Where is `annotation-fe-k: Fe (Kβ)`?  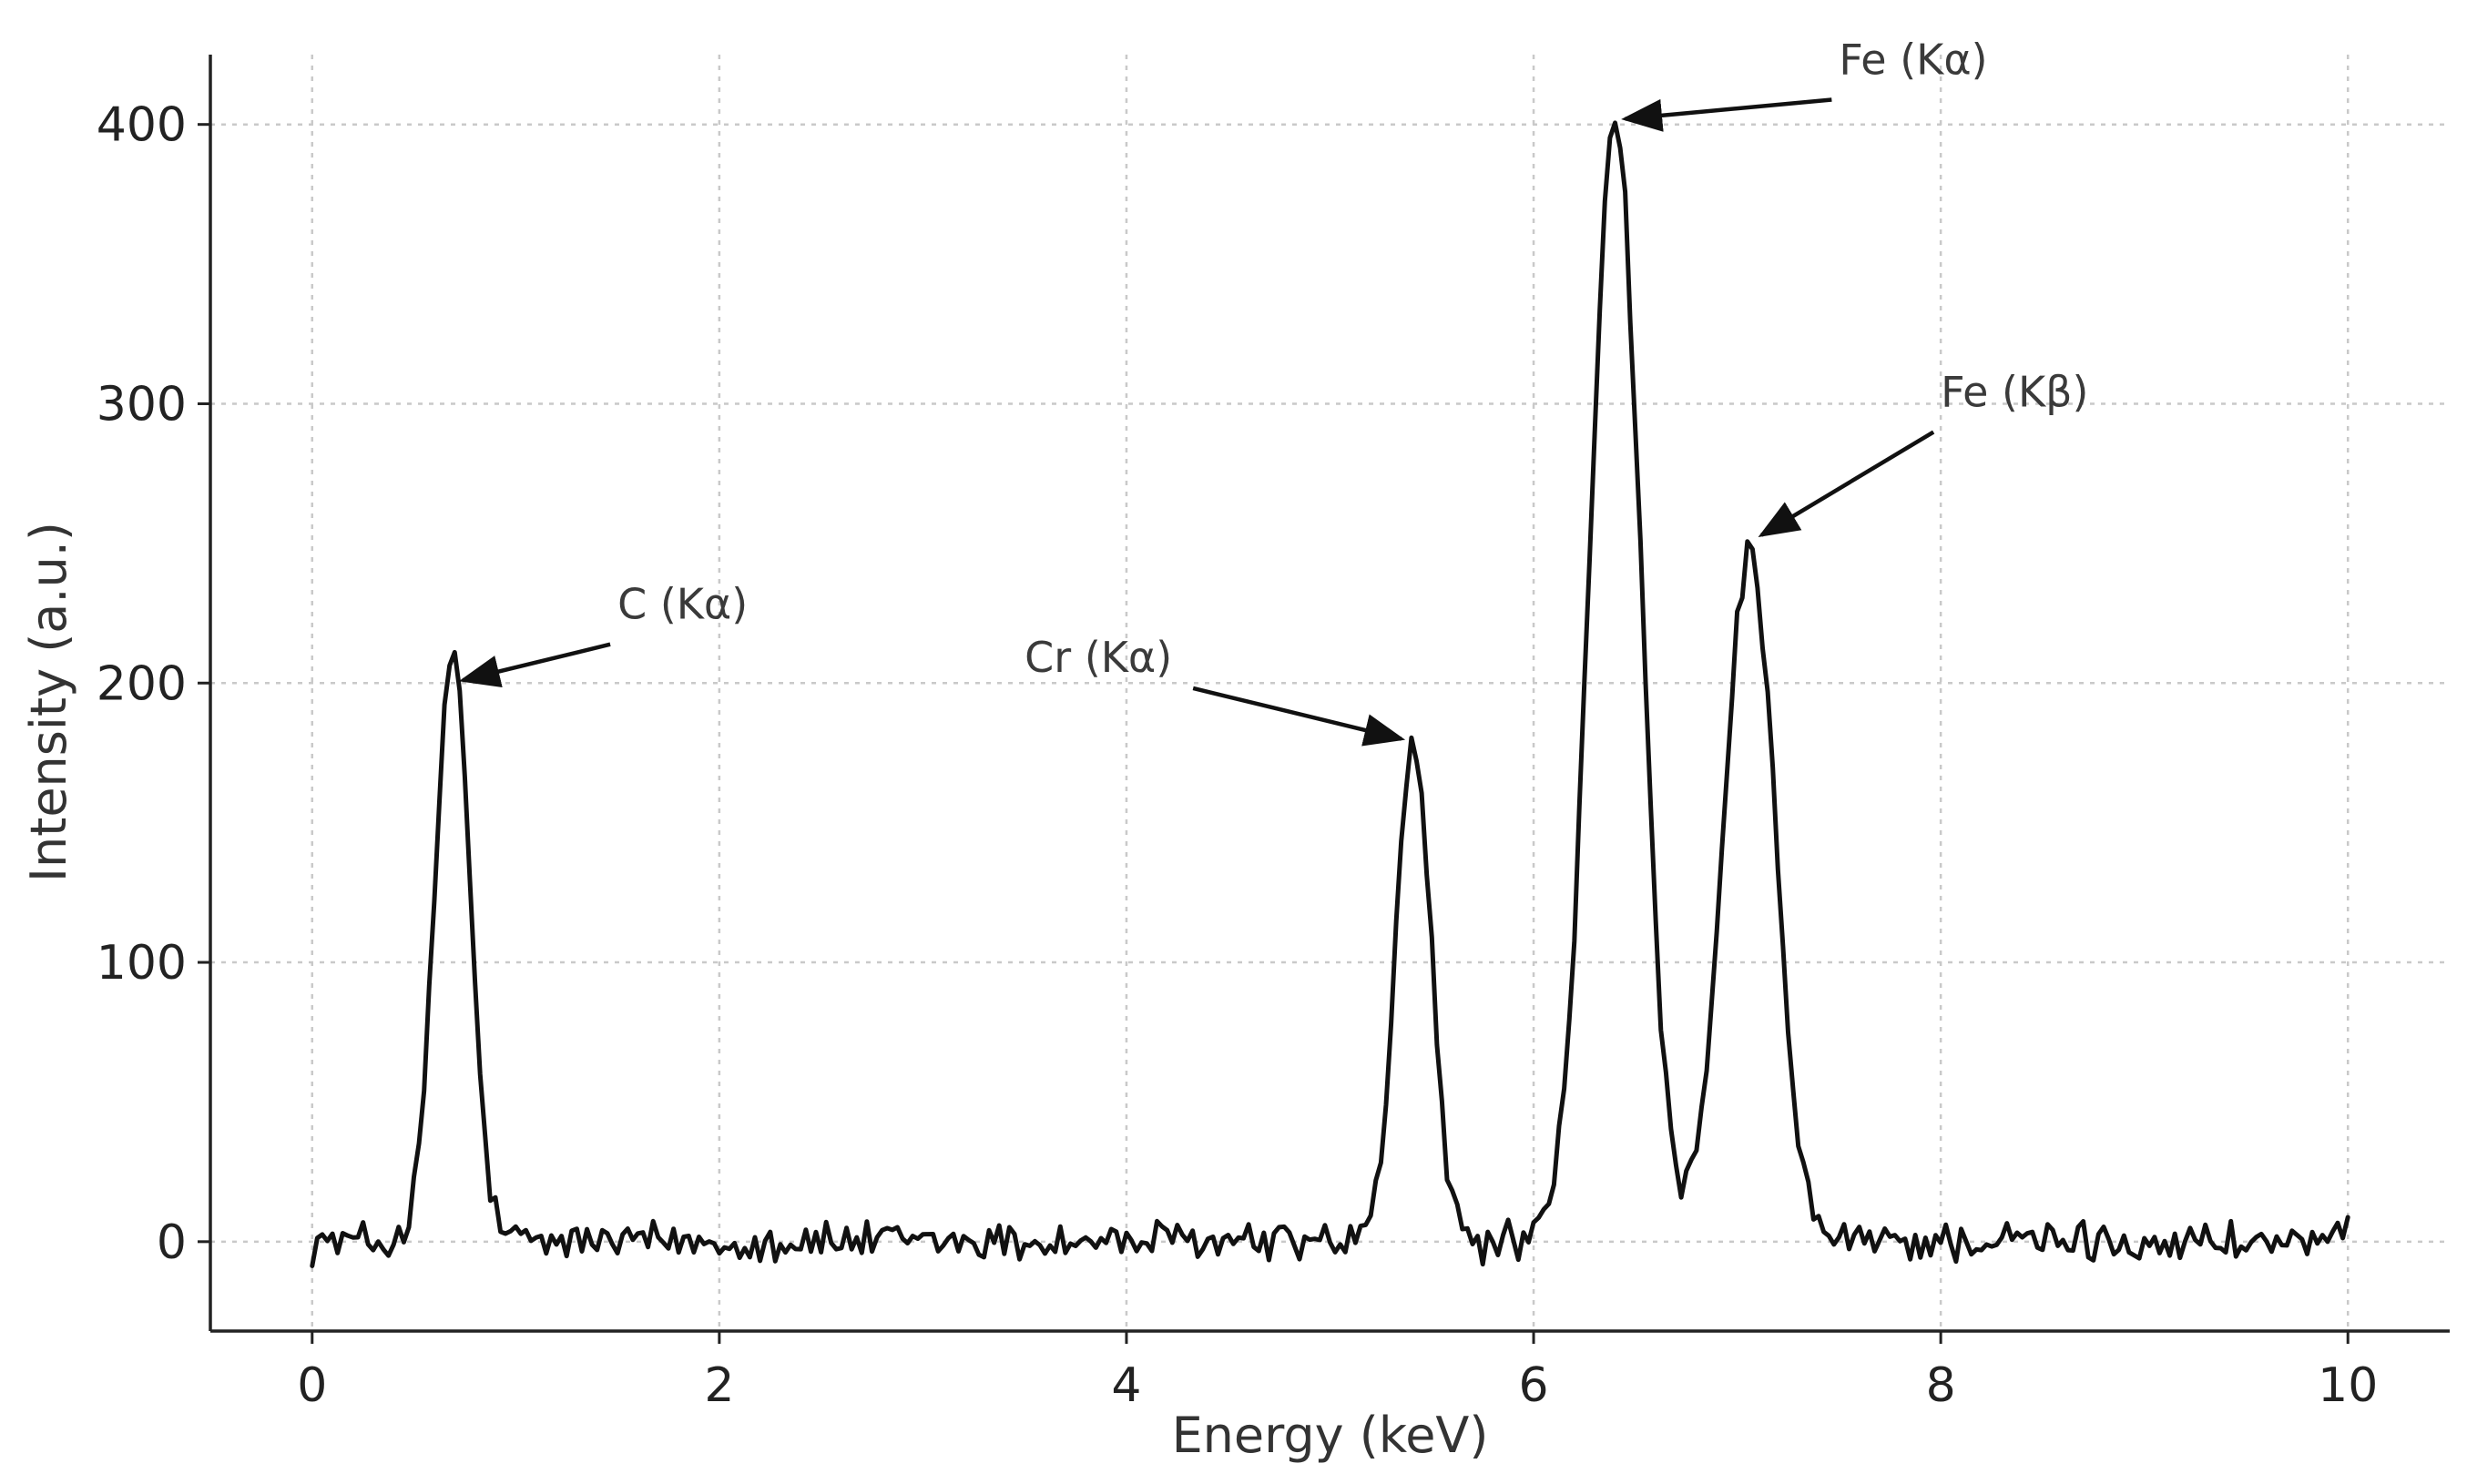
annotation-fe-k: Fe (Kβ) is located at coordinates (1923, 452).